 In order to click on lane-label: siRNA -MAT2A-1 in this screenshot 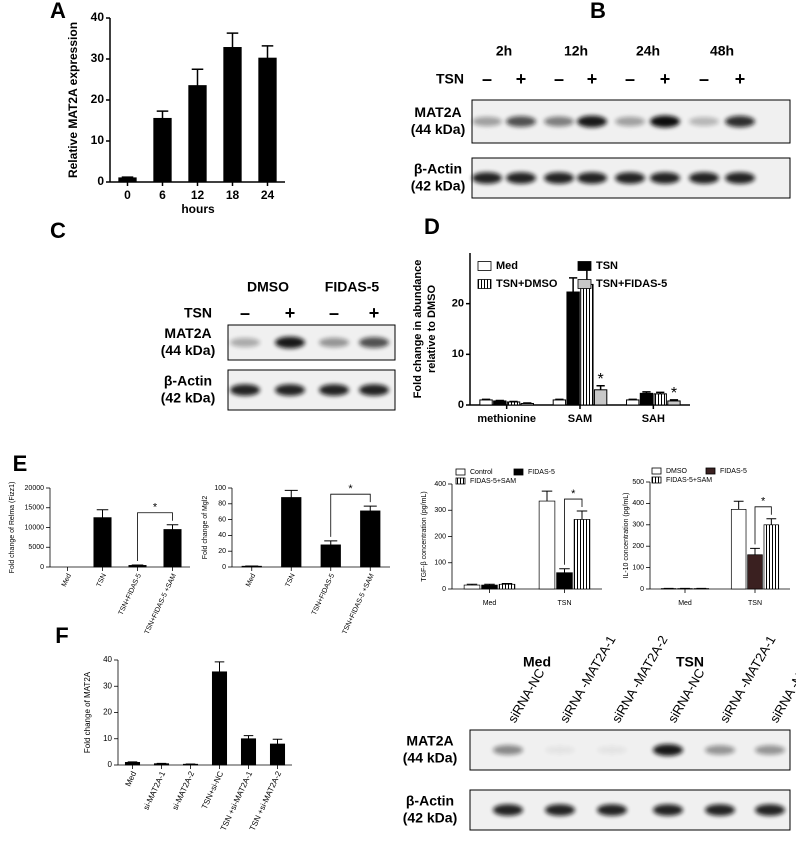, I will do `click(588, 679)`.